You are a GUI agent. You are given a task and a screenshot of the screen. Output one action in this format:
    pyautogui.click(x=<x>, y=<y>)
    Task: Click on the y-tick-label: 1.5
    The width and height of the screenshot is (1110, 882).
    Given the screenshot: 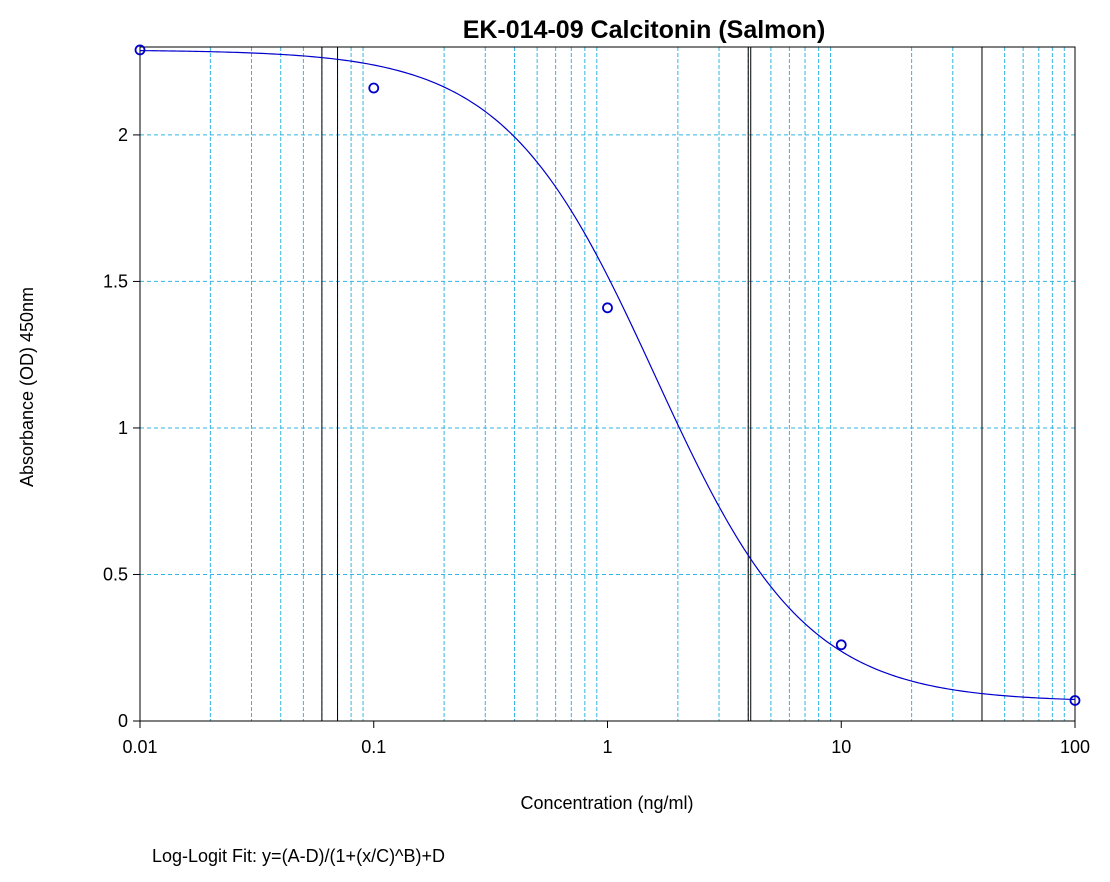 What is the action you would take?
    pyautogui.click(x=115, y=281)
    